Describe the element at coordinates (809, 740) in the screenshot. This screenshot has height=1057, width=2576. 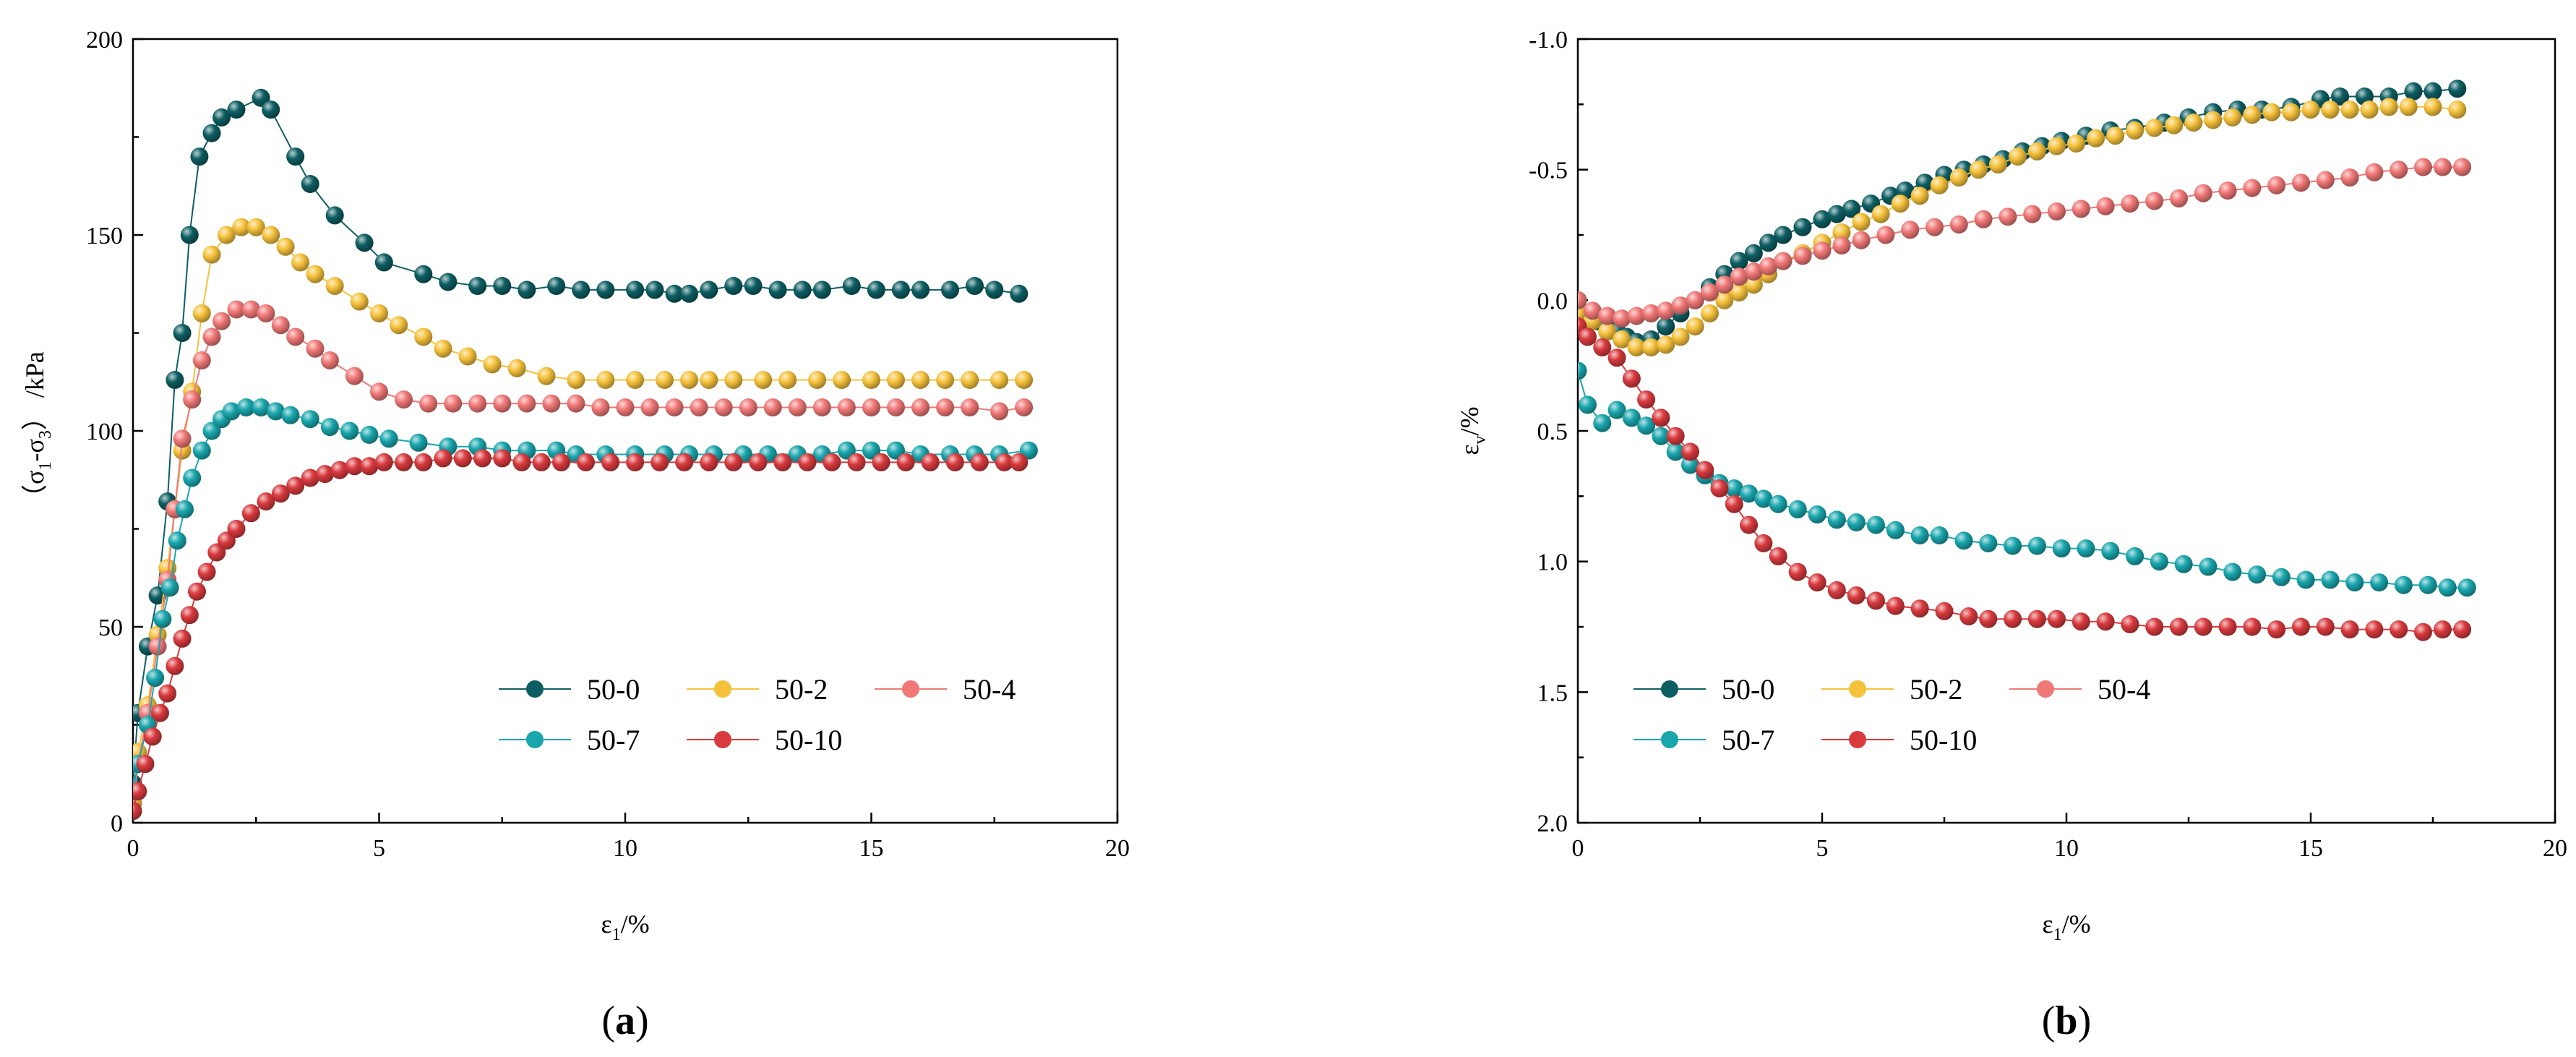
I see `svg-text: 50-10` at that location.